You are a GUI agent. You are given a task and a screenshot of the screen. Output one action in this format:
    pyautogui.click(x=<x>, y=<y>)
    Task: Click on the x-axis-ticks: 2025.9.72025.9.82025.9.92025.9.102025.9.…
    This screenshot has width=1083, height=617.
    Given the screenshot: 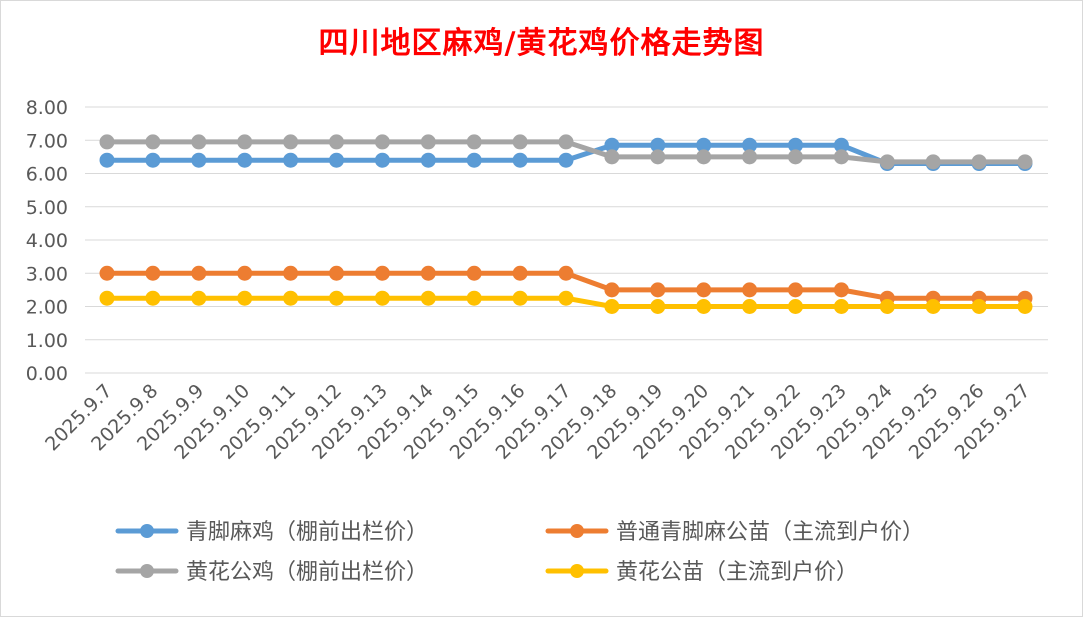 What is the action you would take?
    pyautogui.click(x=537, y=422)
    